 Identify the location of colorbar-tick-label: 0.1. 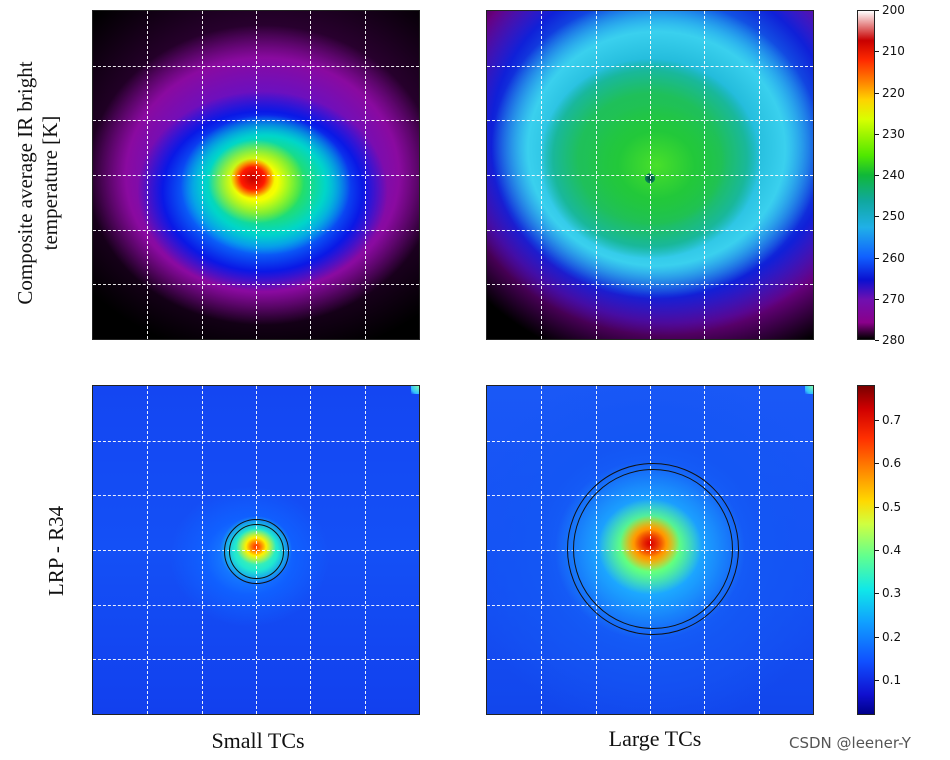
(892, 680).